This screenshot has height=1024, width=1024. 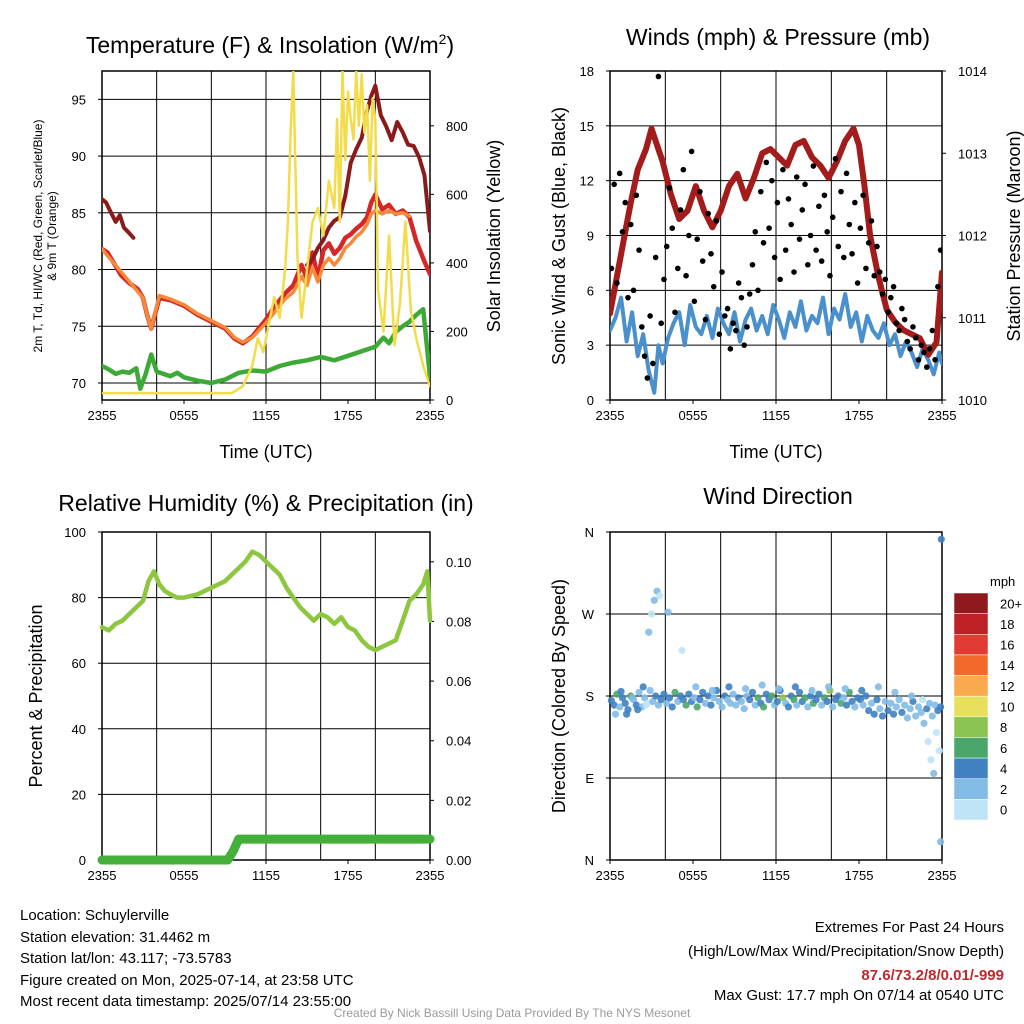 What do you see at coordinates (587, 126) in the screenshot?
I see `y-tick-label: 15` at bounding box center [587, 126].